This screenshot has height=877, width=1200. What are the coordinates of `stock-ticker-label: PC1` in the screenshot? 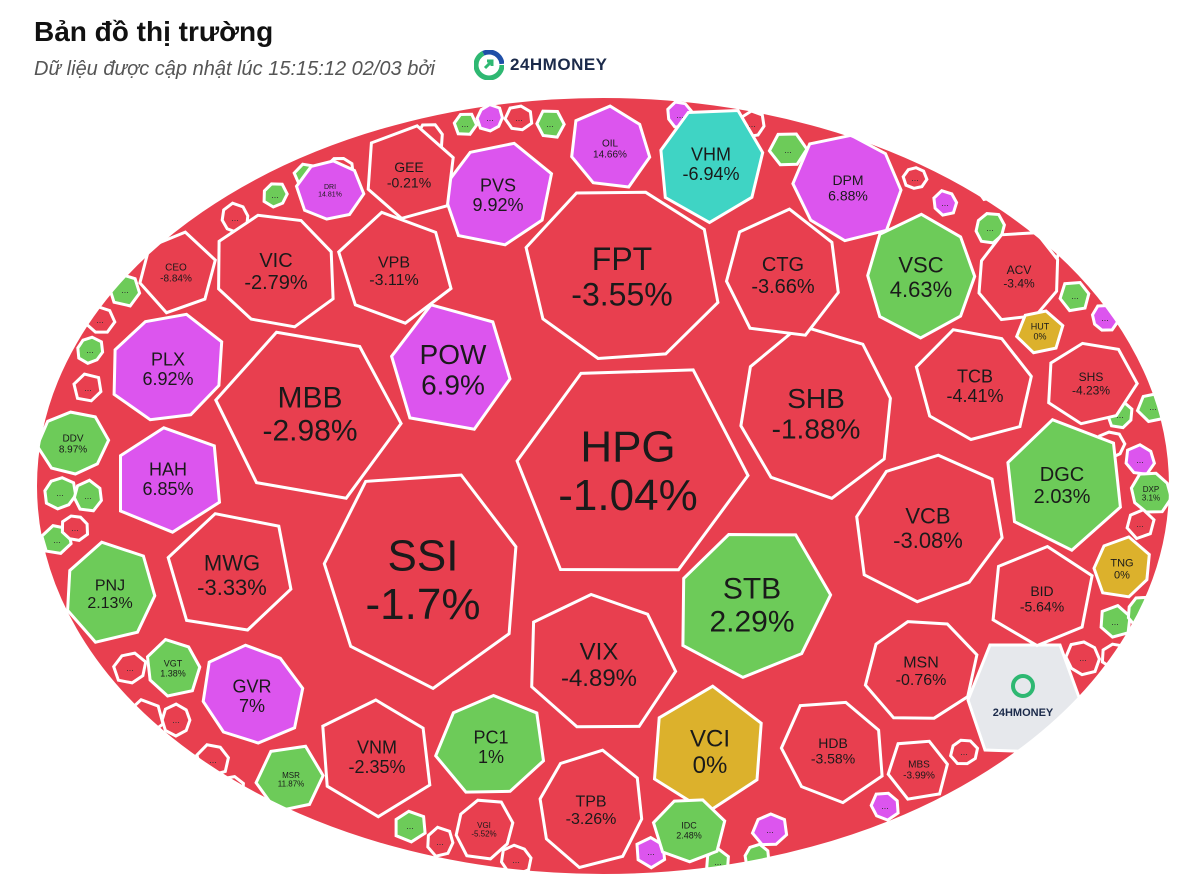 It's located at (490, 737).